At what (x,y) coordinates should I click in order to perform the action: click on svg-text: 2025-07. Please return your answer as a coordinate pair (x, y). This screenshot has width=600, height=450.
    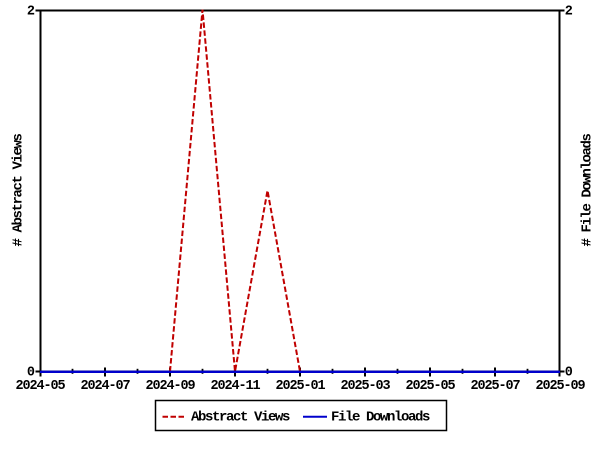
    Looking at the image, I should click on (495, 386).